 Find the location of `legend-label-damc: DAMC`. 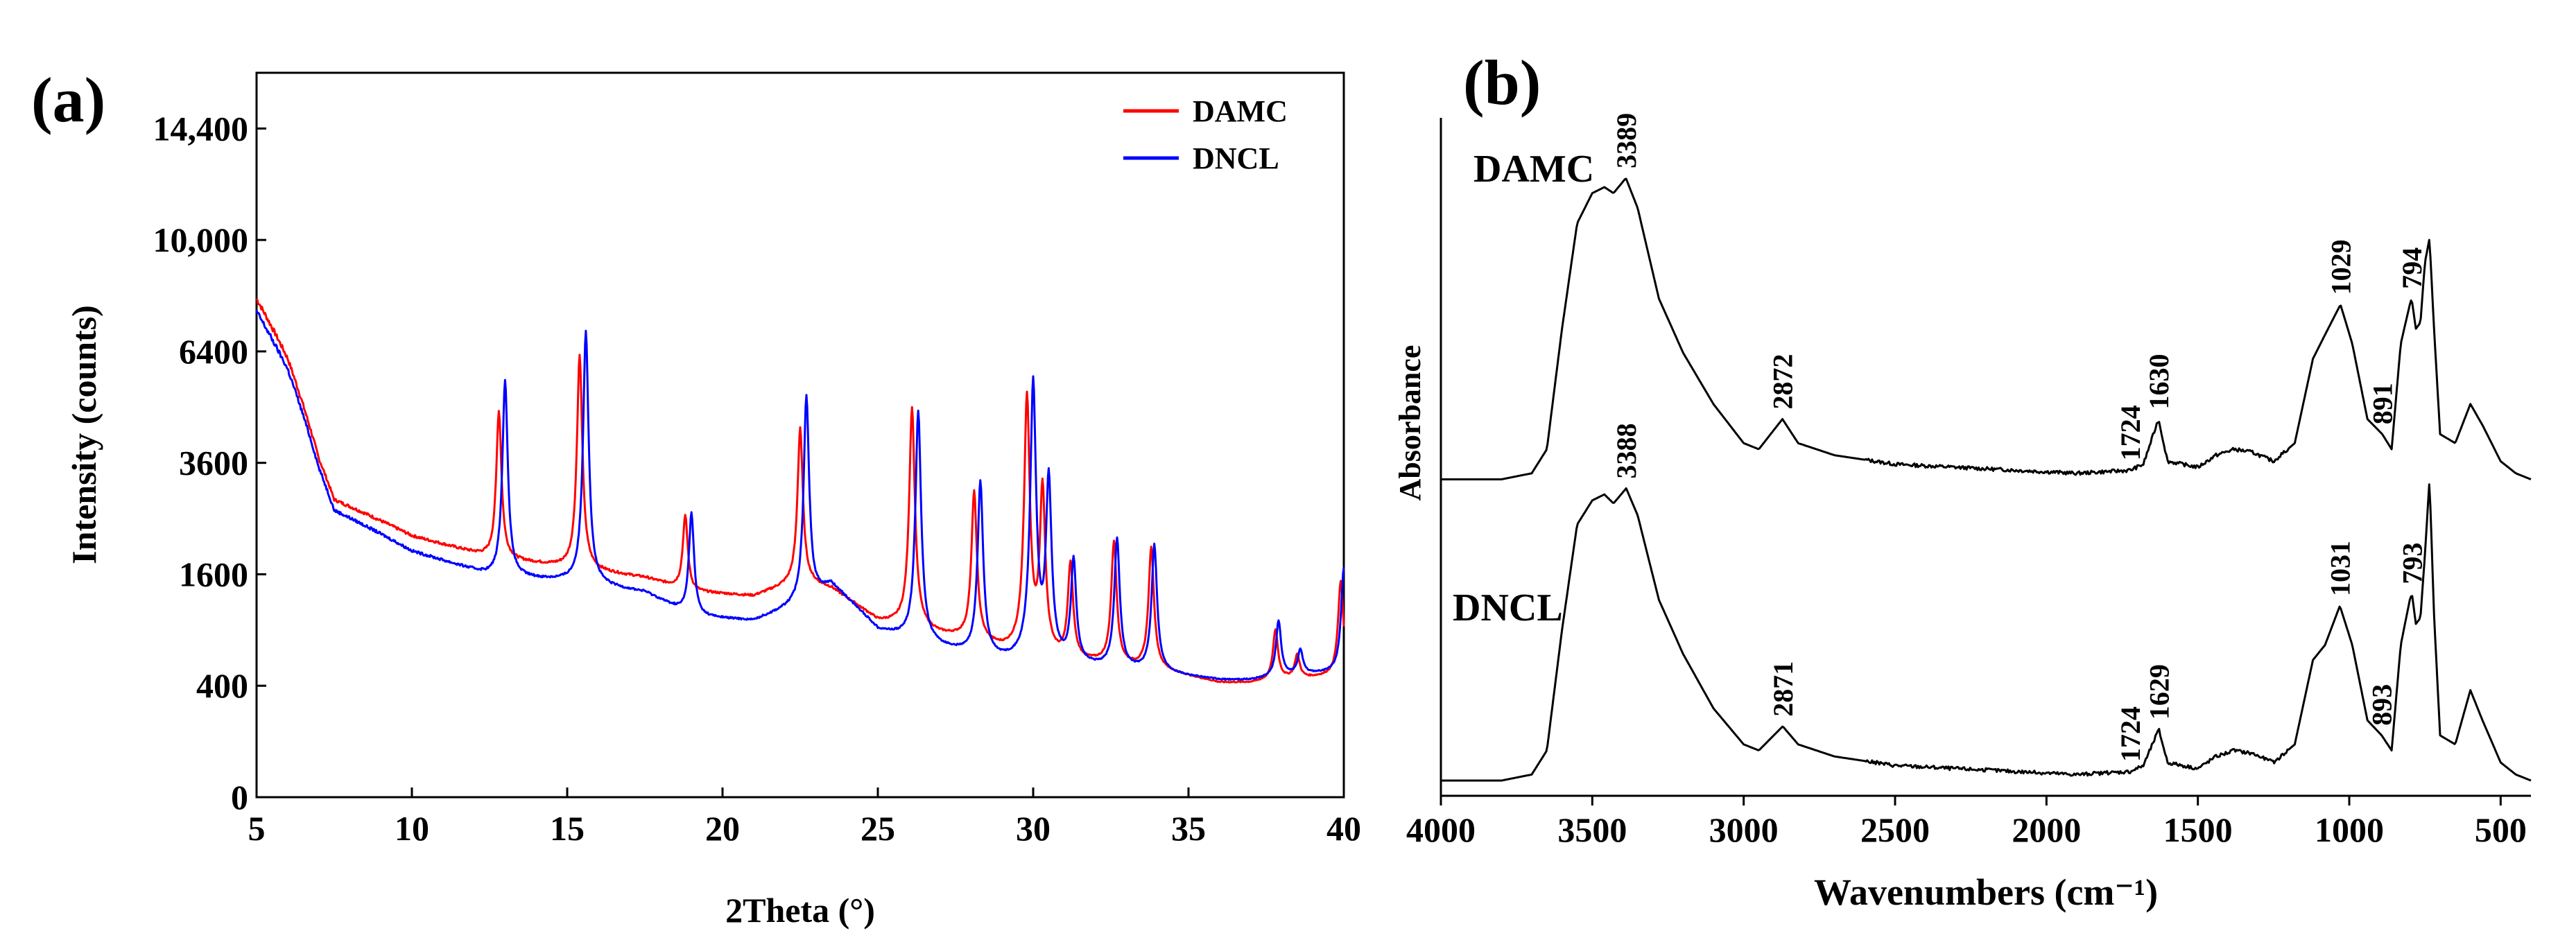

legend-label-damc: DAMC is located at coordinates (1240, 111).